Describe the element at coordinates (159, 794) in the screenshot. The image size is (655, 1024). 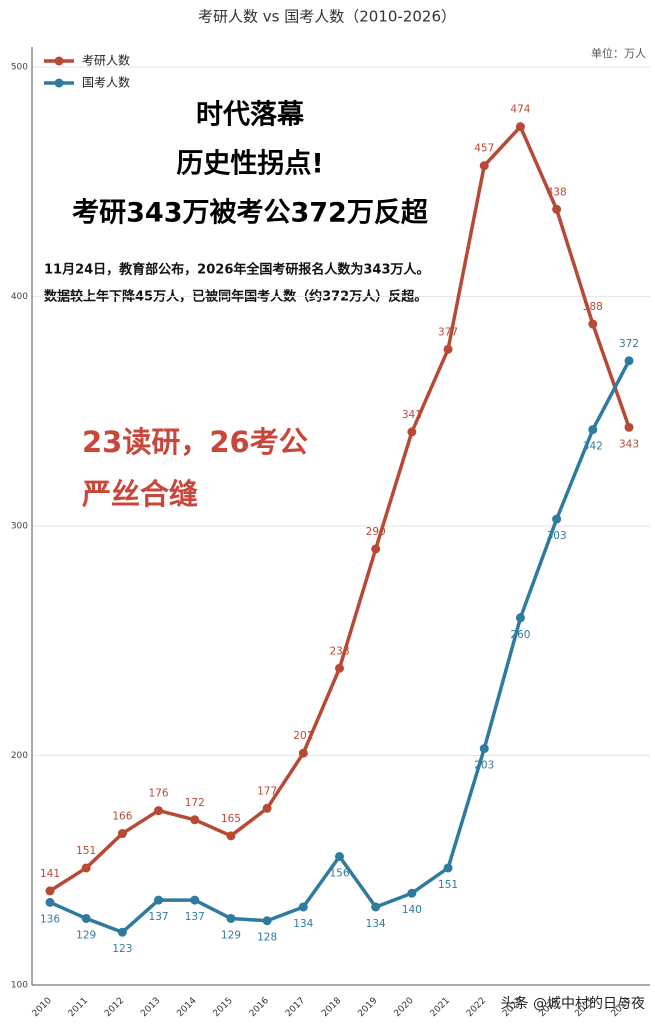
I see `data-label: 176` at that location.